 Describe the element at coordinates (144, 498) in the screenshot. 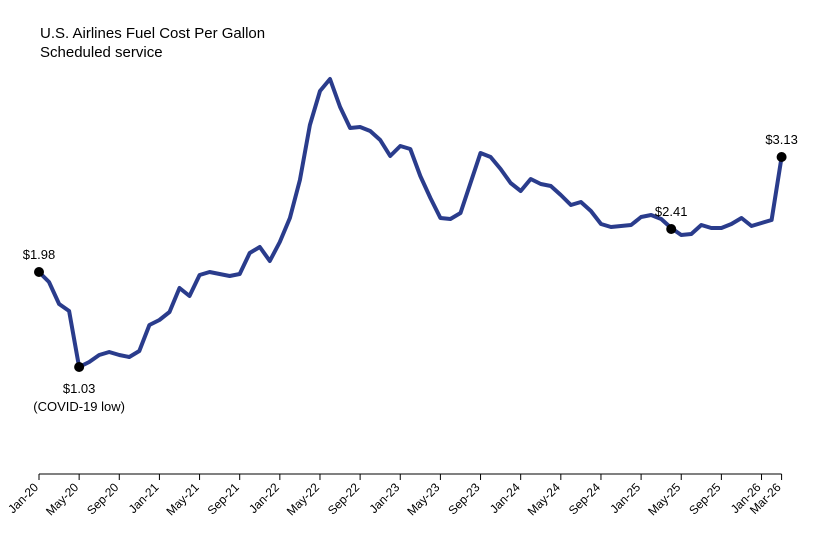

I see `x-tick-label: Jan-21` at that location.